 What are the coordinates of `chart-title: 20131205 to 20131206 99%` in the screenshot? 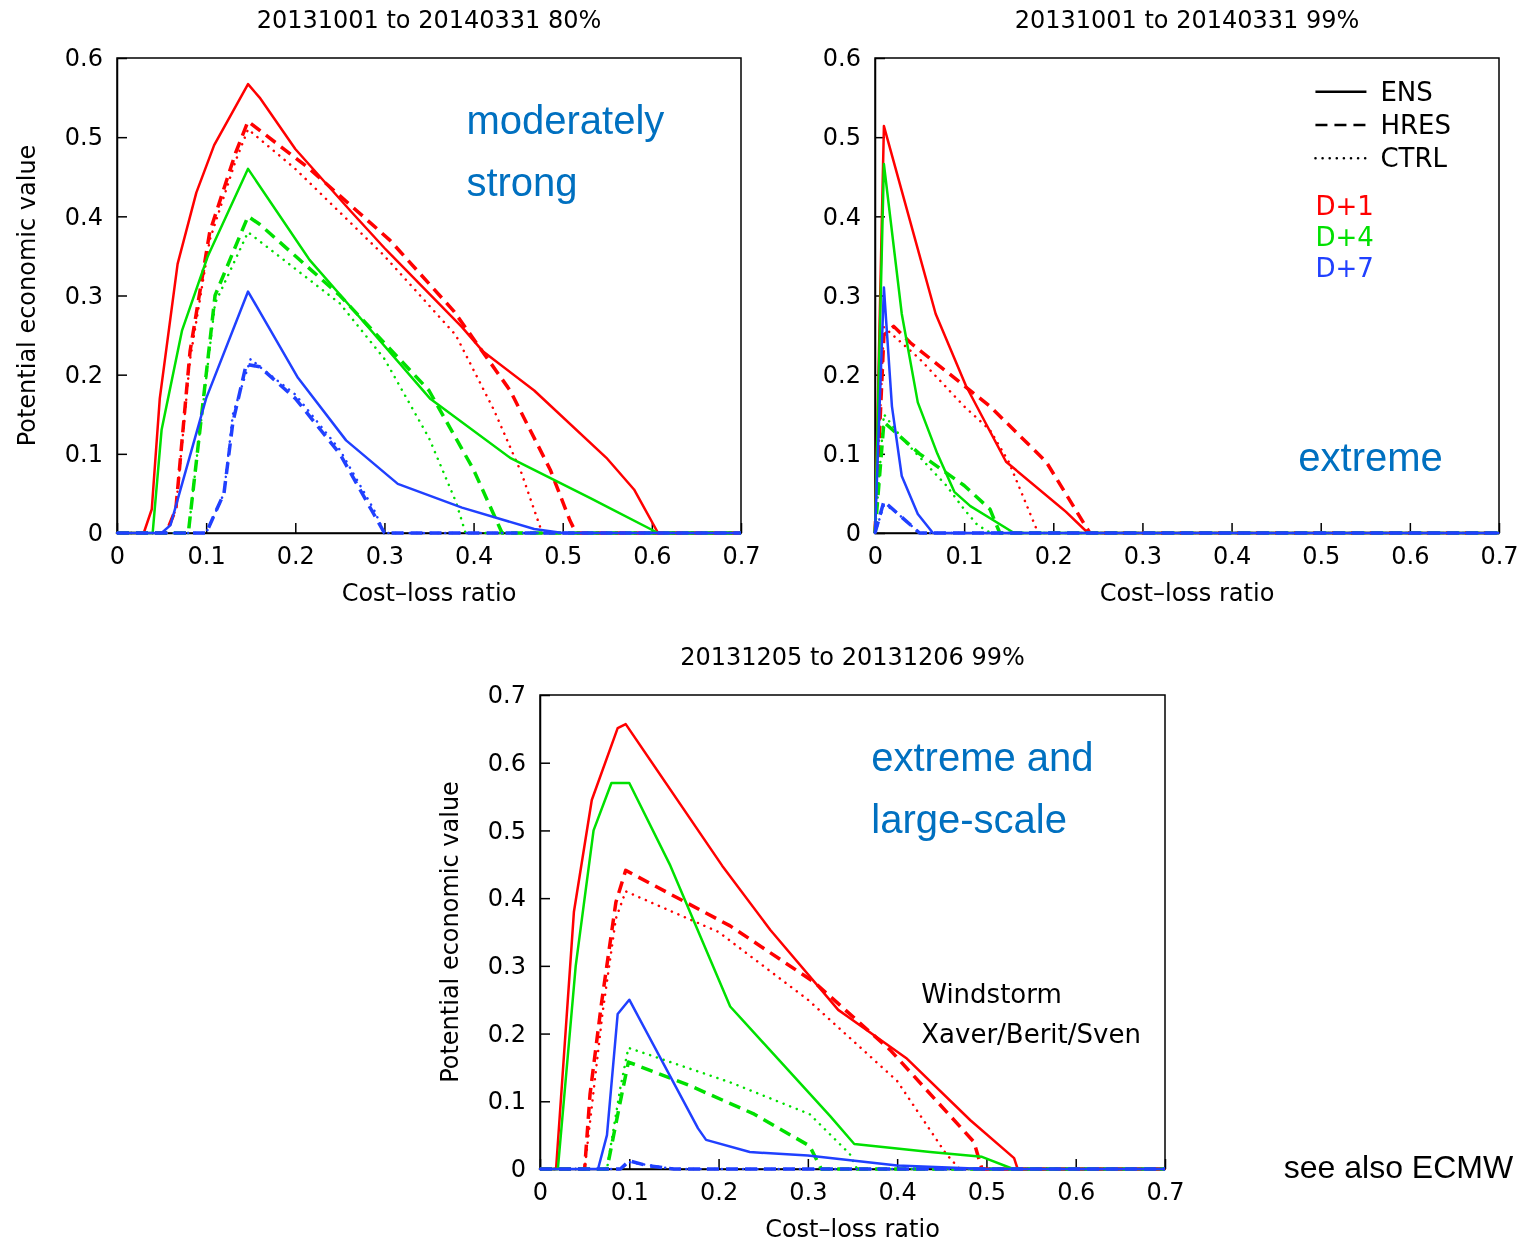 It's located at (852, 657).